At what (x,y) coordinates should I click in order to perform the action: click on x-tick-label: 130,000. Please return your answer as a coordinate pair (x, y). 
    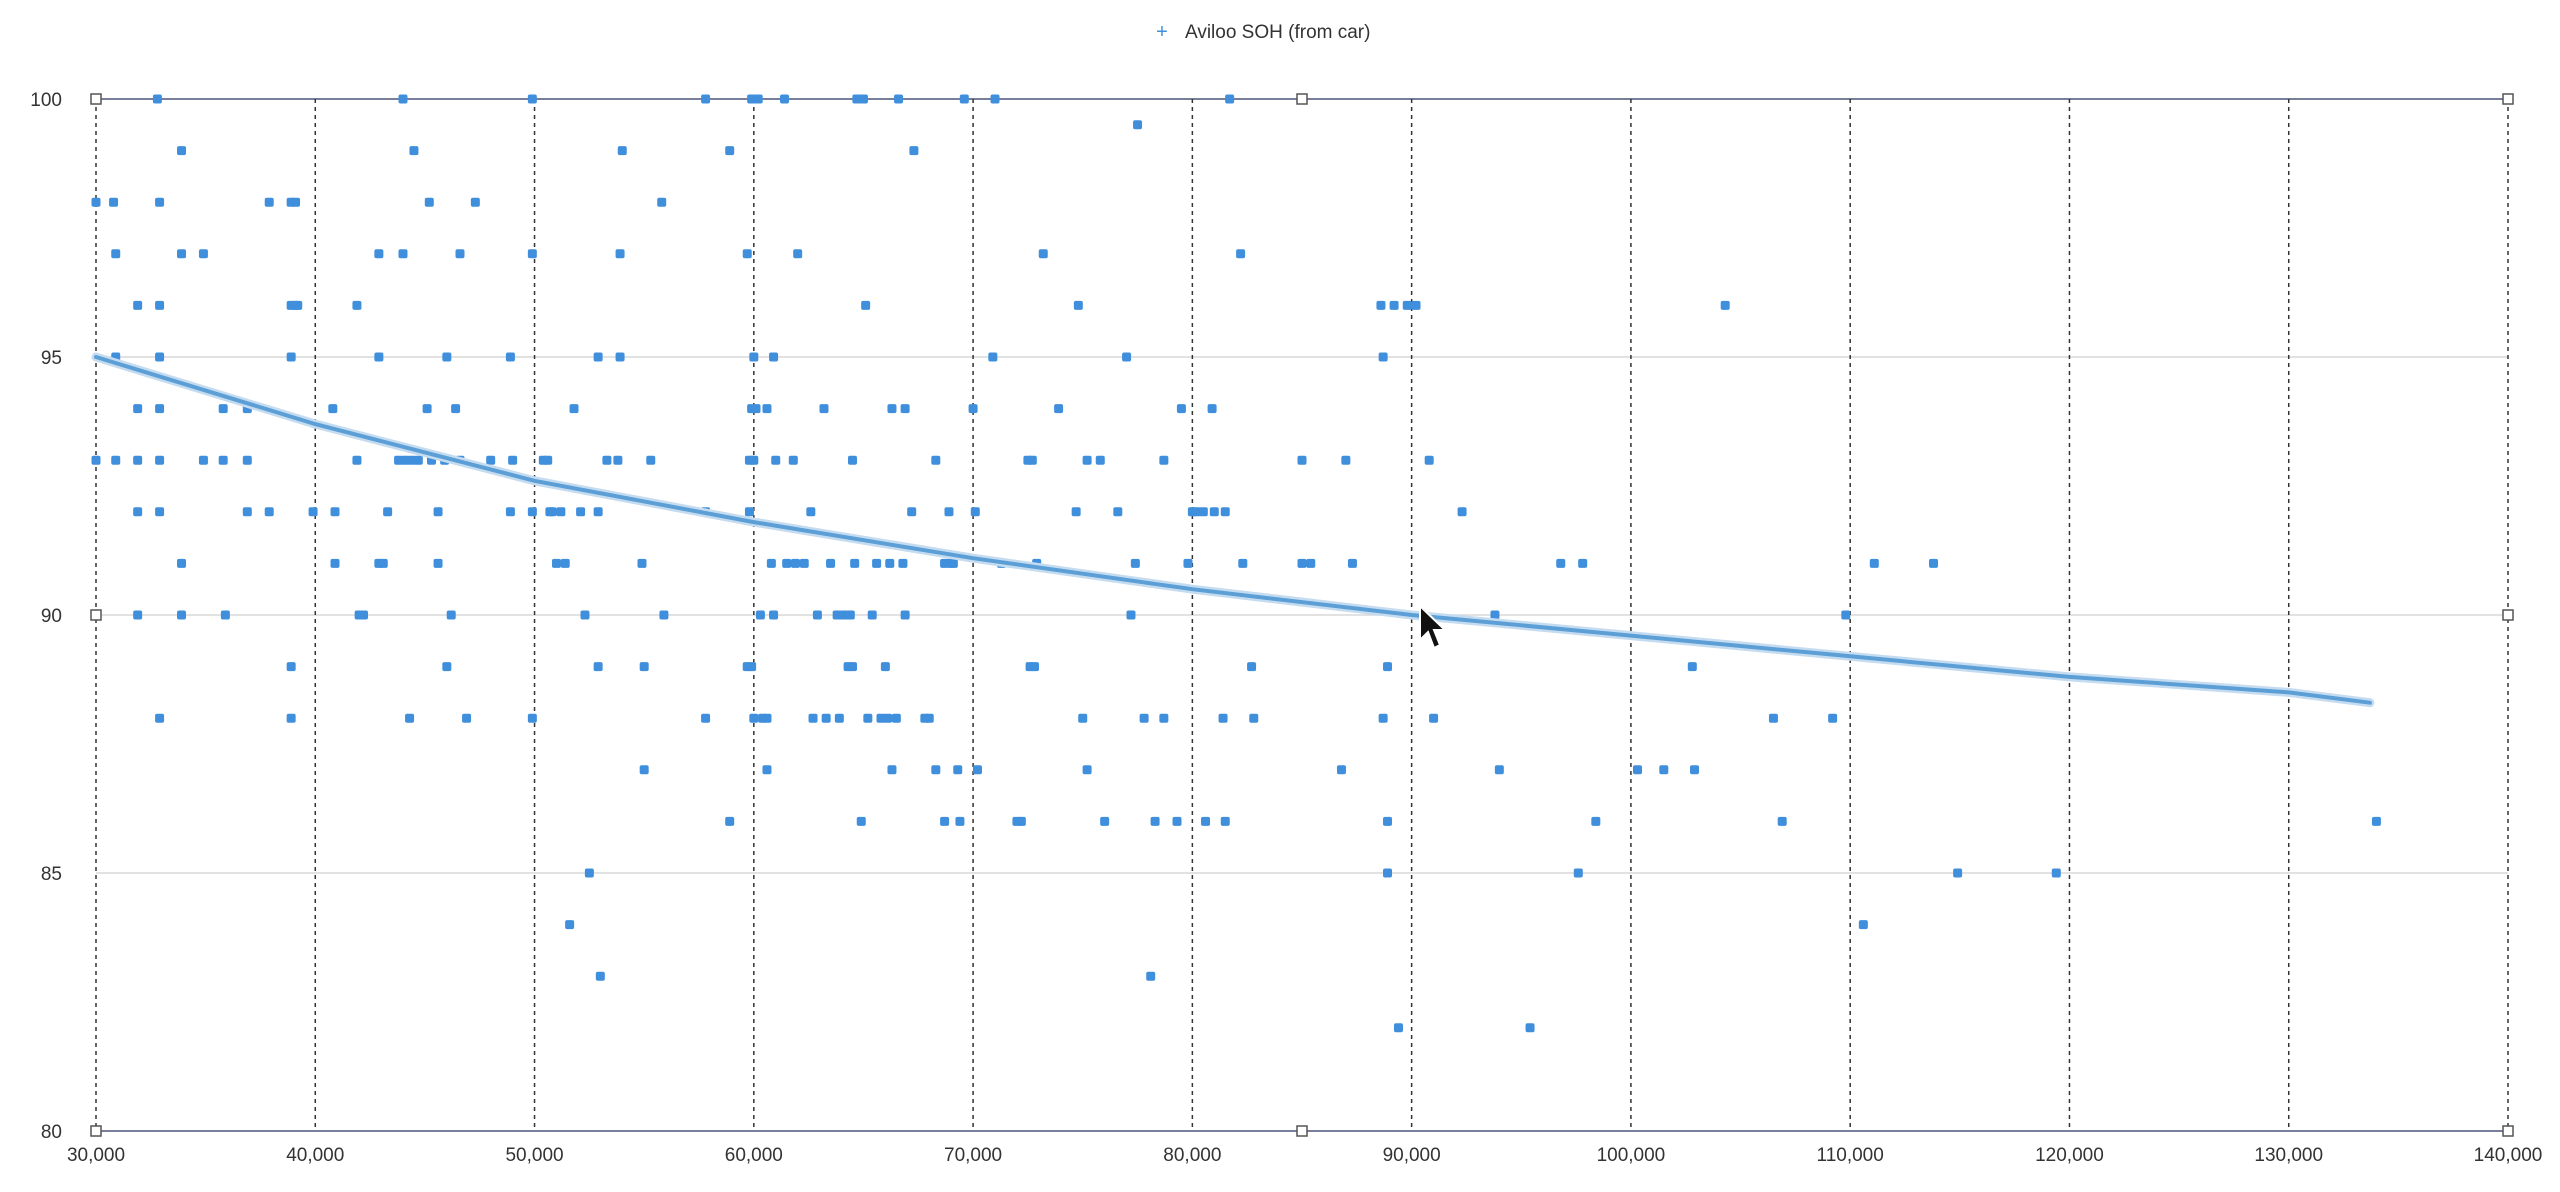
    Looking at the image, I should click on (2288, 1155).